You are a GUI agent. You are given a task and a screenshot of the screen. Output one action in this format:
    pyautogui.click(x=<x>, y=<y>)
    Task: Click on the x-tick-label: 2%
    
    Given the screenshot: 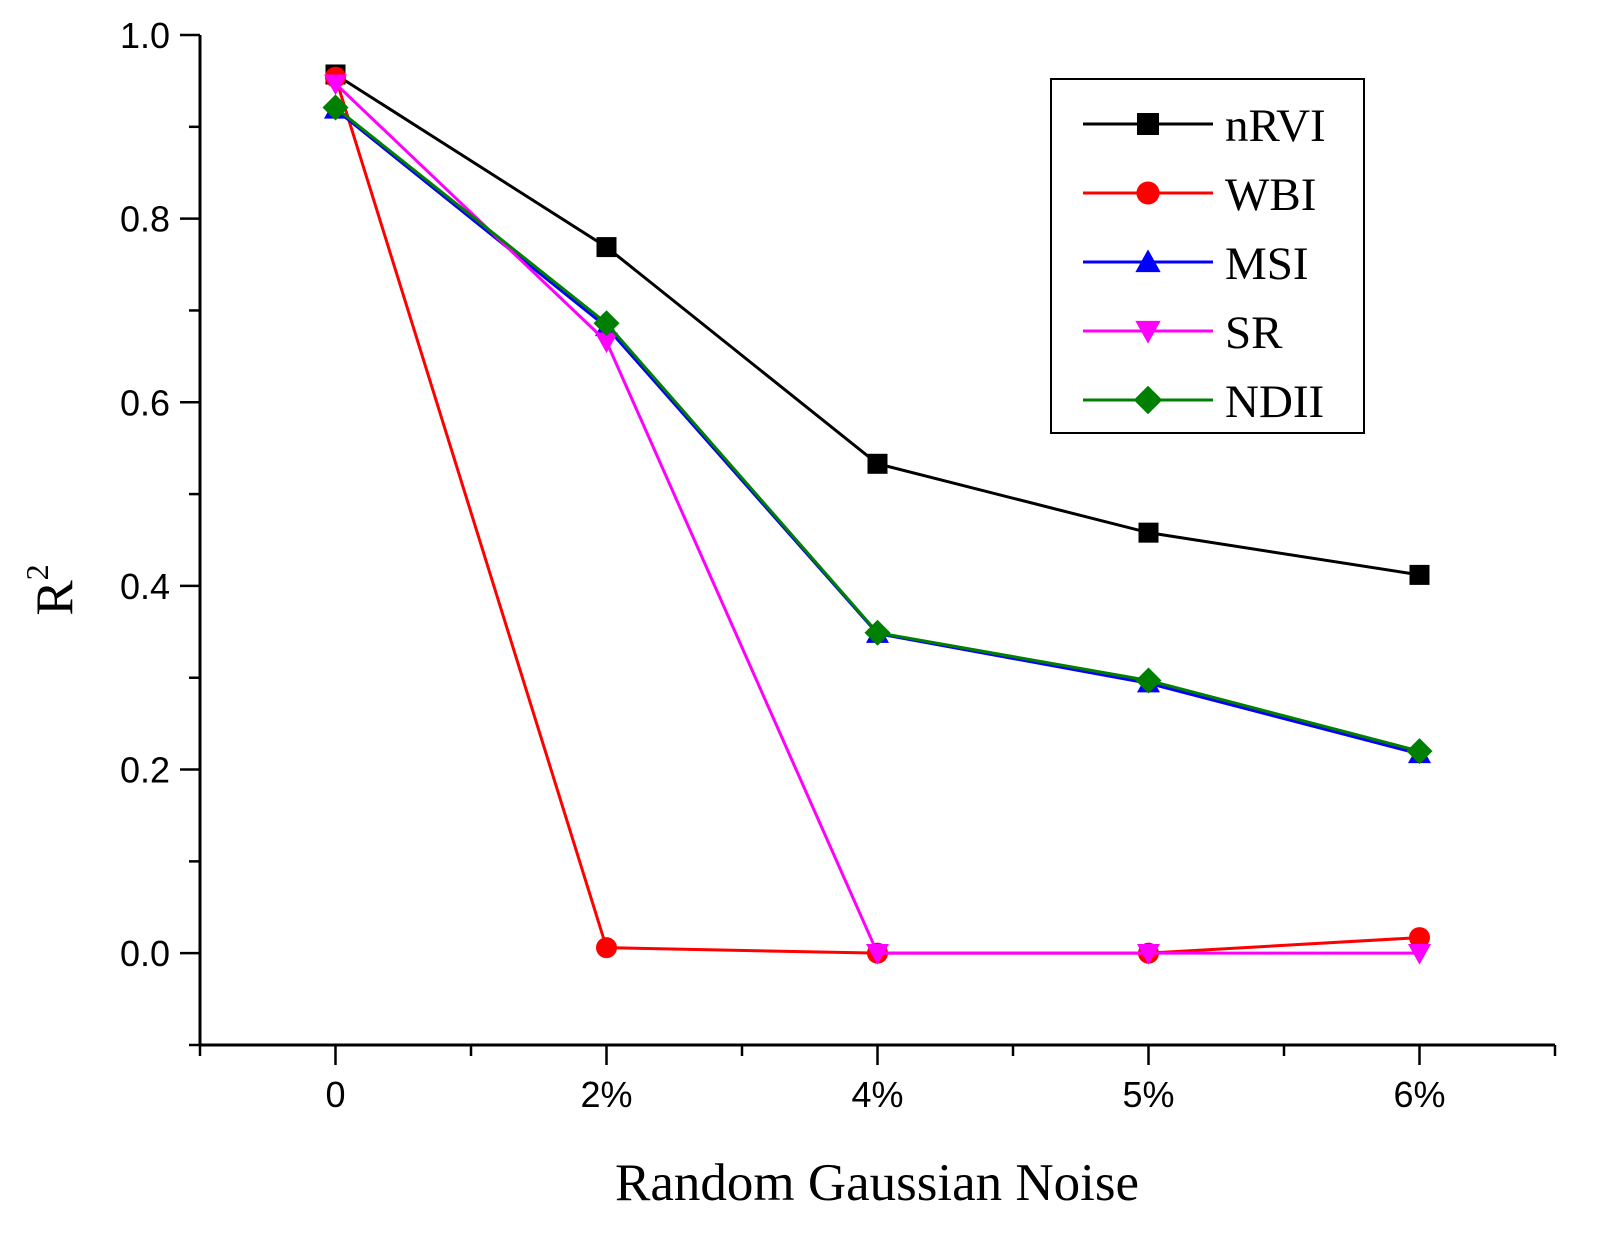 What is the action you would take?
    pyautogui.click(x=606, y=1094)
    